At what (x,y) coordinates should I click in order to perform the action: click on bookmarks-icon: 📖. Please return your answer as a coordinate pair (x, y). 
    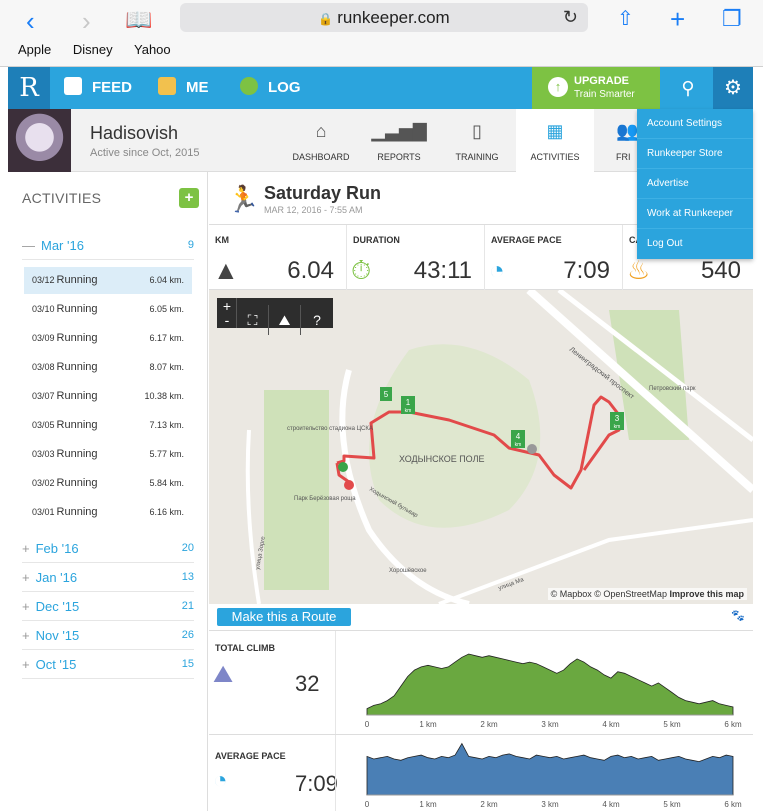
    Looking at the image, I should click on (139, 19).